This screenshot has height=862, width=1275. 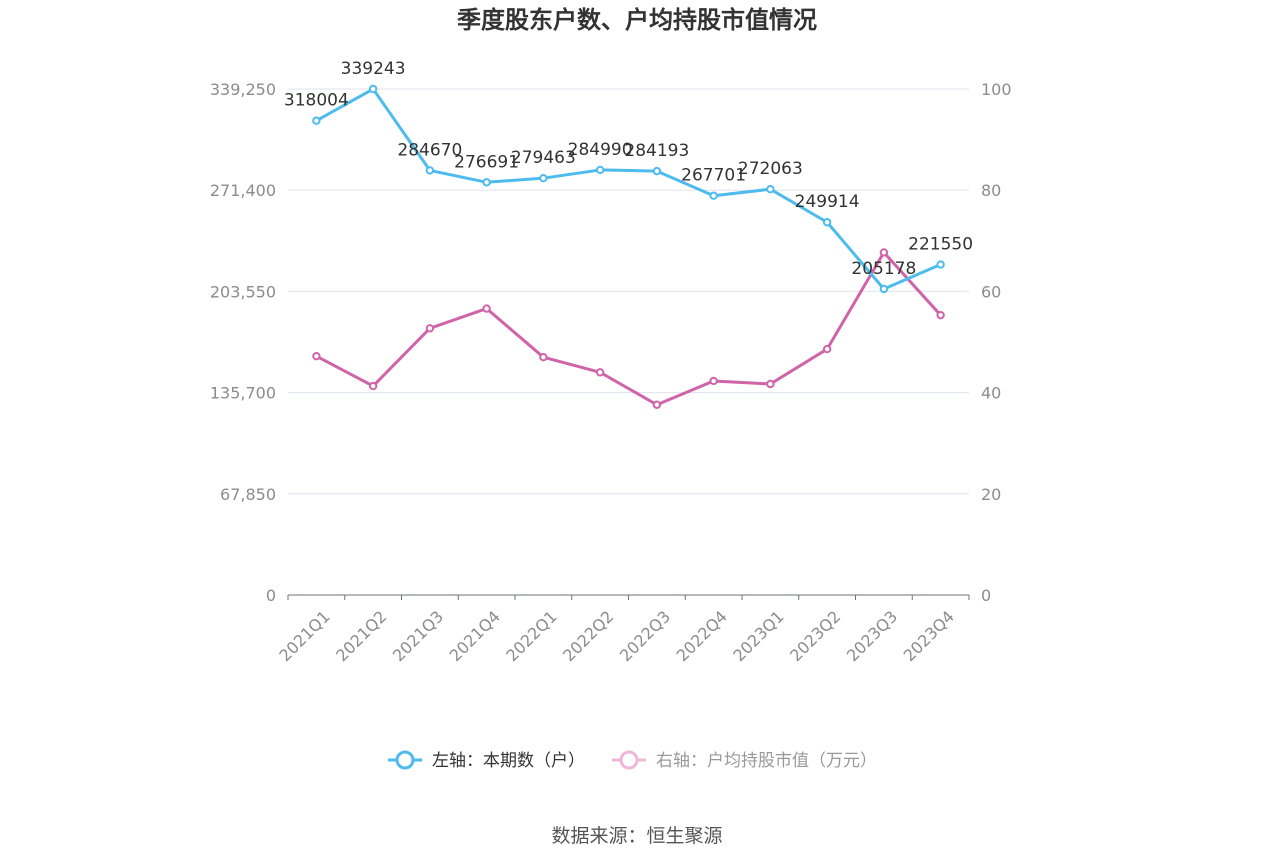 What do you see at coordinates (588, 636) in the screenshot?
I see `x-axis-tick-label: 2022Q2` at bounding box center [588, 636].